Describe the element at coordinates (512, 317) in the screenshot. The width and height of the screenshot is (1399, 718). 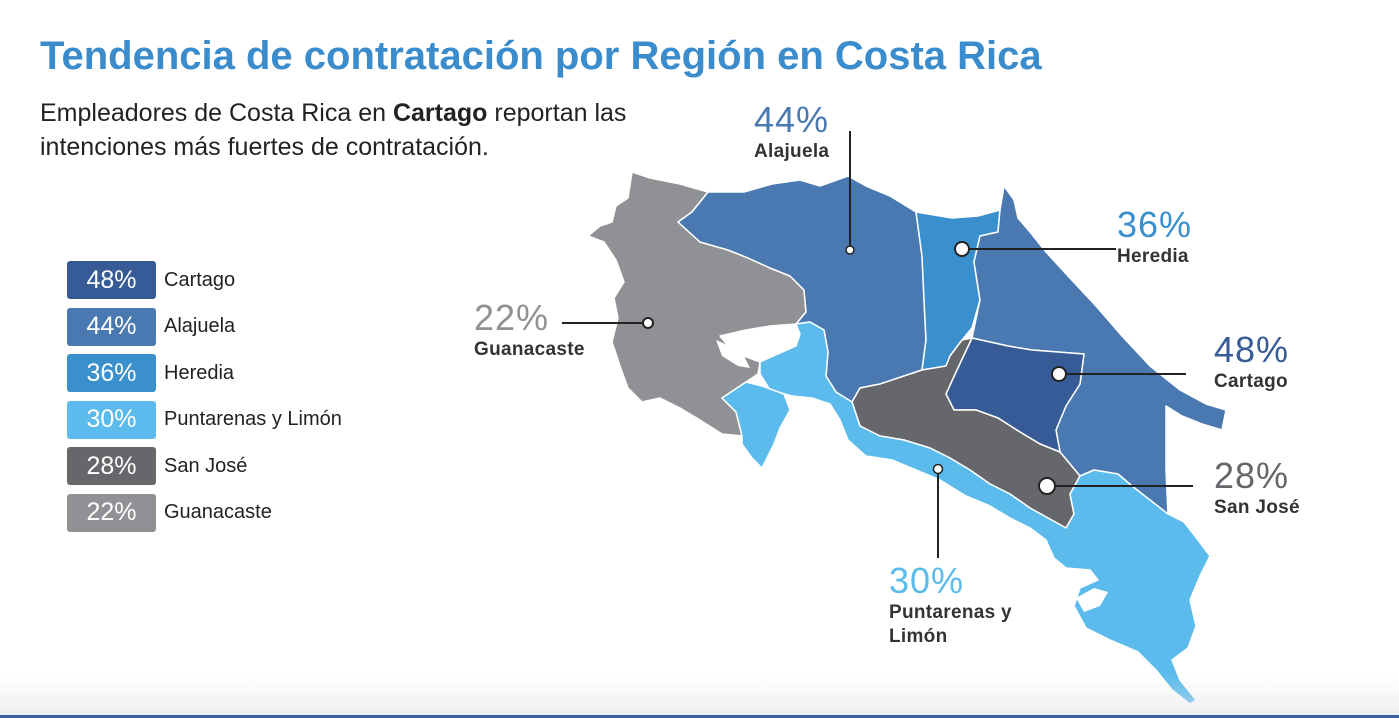
I see `callout-pct-guanacaste: 22%` at that location.